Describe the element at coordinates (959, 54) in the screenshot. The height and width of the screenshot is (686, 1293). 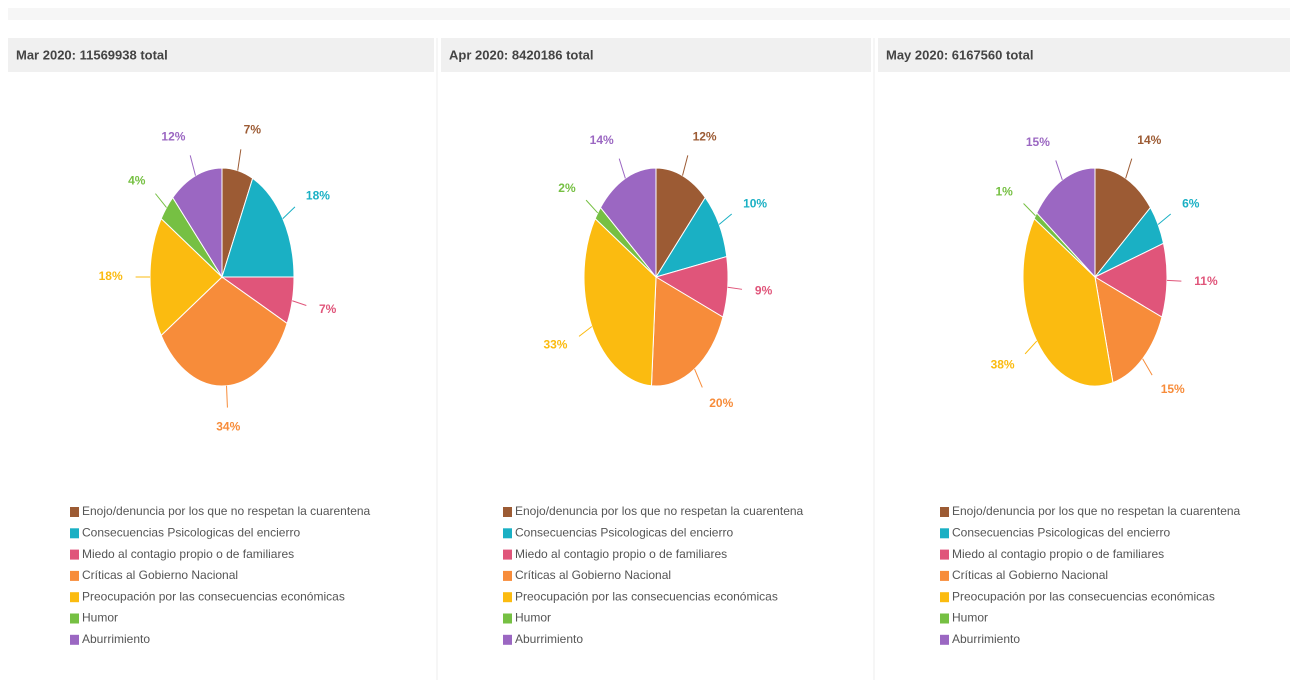
I see `panel-title: May 2020: 6167560 total` at that location.